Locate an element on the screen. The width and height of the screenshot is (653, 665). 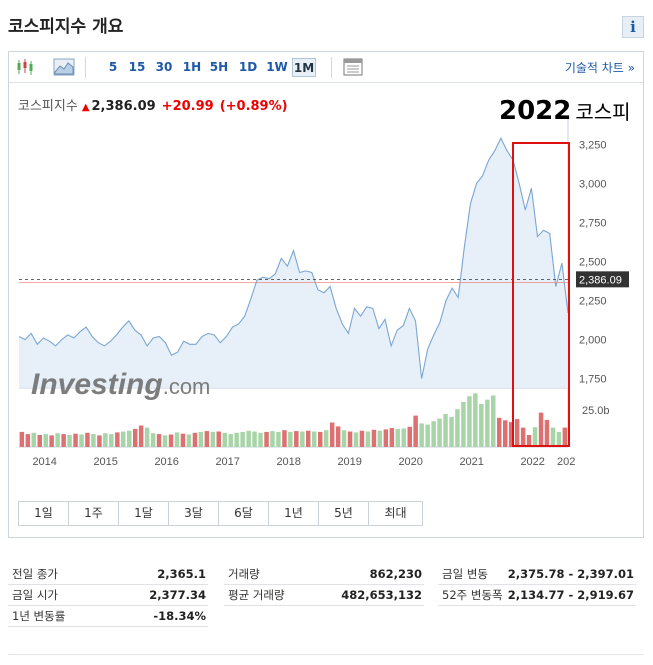
timeframe-15-button: 15 is located at coordinates (137, 67).